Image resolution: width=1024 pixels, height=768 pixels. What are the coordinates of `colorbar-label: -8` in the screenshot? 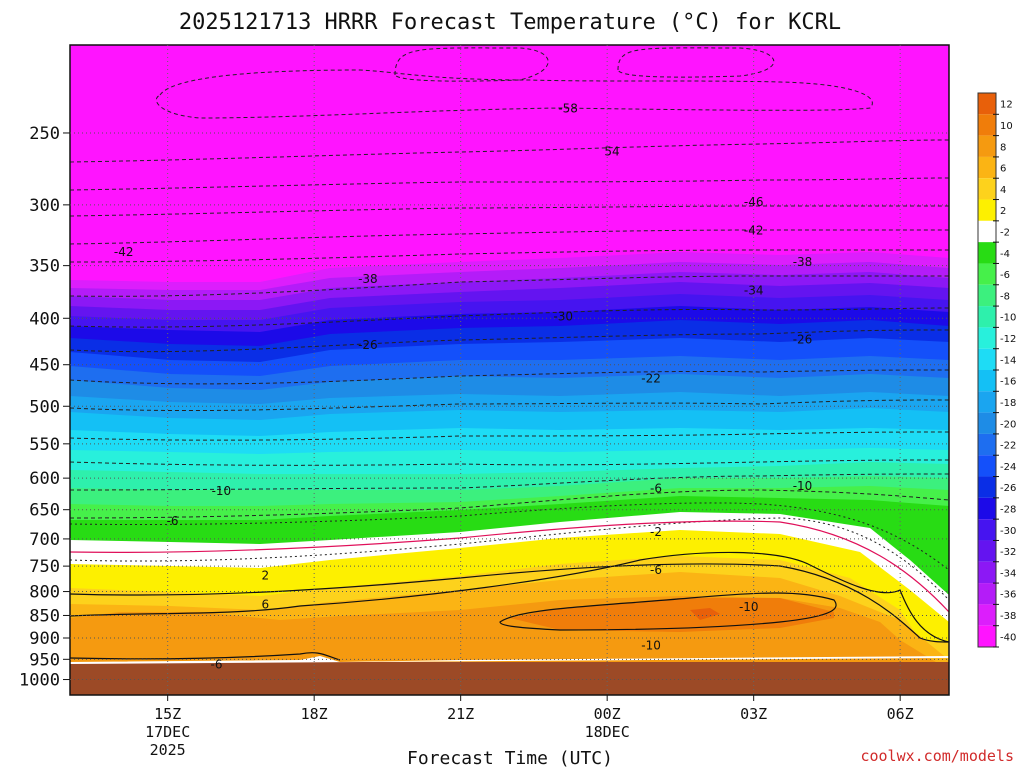 It's located at (1005, 296).